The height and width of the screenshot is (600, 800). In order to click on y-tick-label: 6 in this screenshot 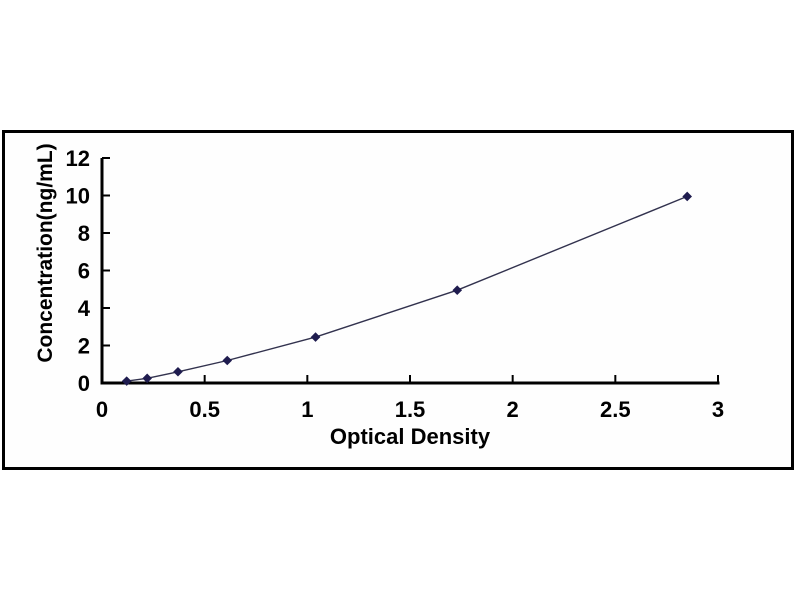, I will do `click(84, 271)`.